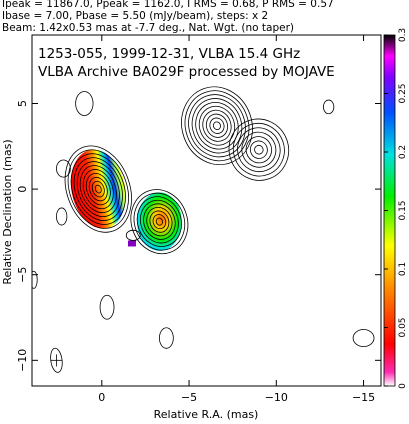  I want to click on polarization-spot, so click(131, 243).